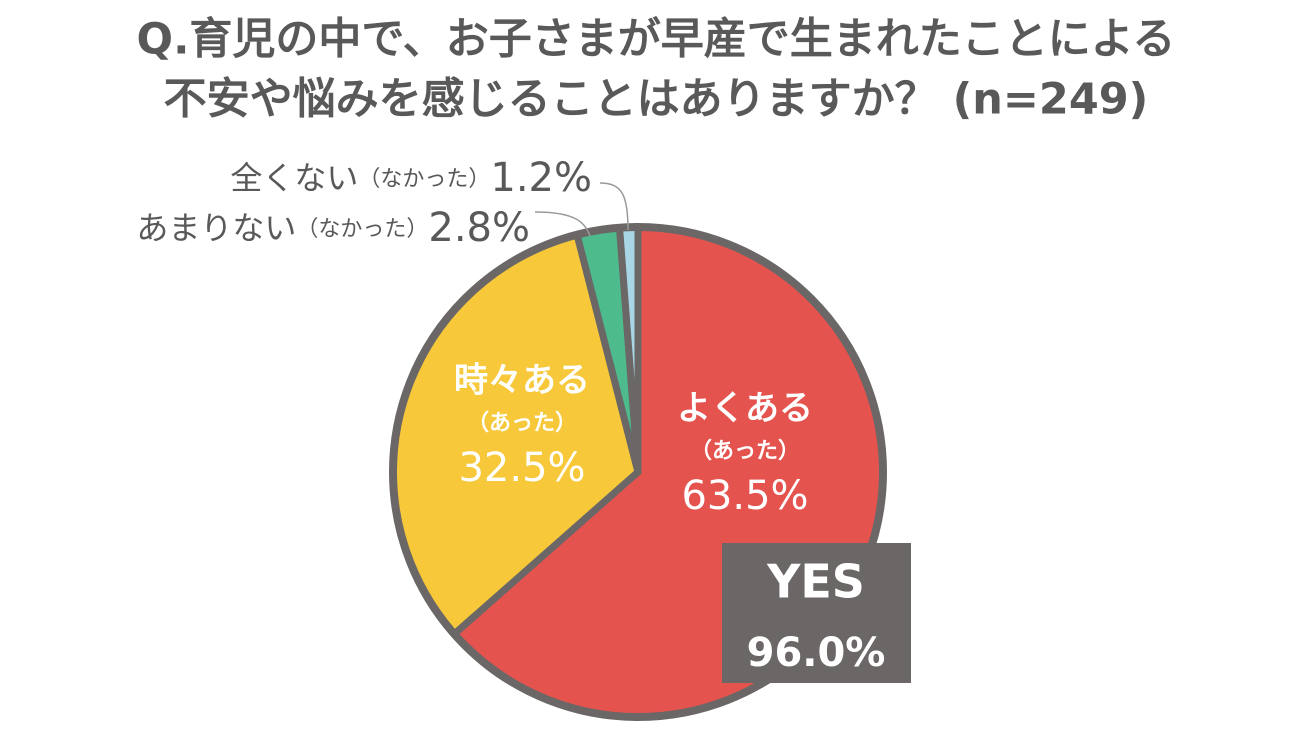 This screenshot has width=1313, height=739. I want to click on slice-label: あまりない（なかった）2.8%, so click(333, 228).